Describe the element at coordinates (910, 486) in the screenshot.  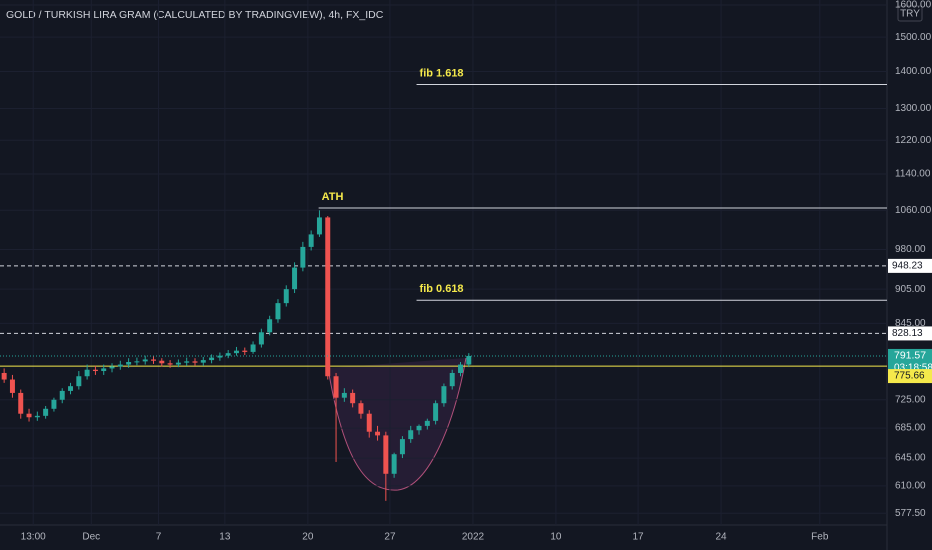
I see `y-tick-label: 610.00` at that location.